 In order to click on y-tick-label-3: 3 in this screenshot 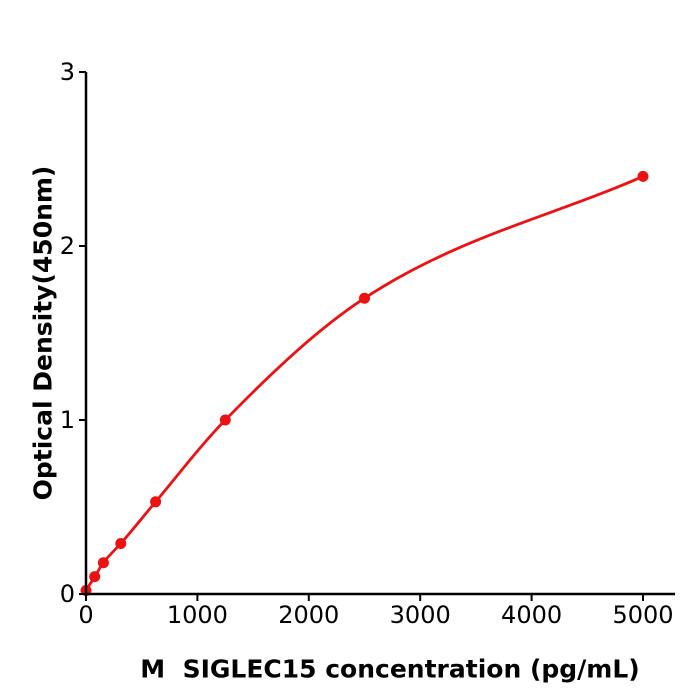, I will do `click(67, 72)`.